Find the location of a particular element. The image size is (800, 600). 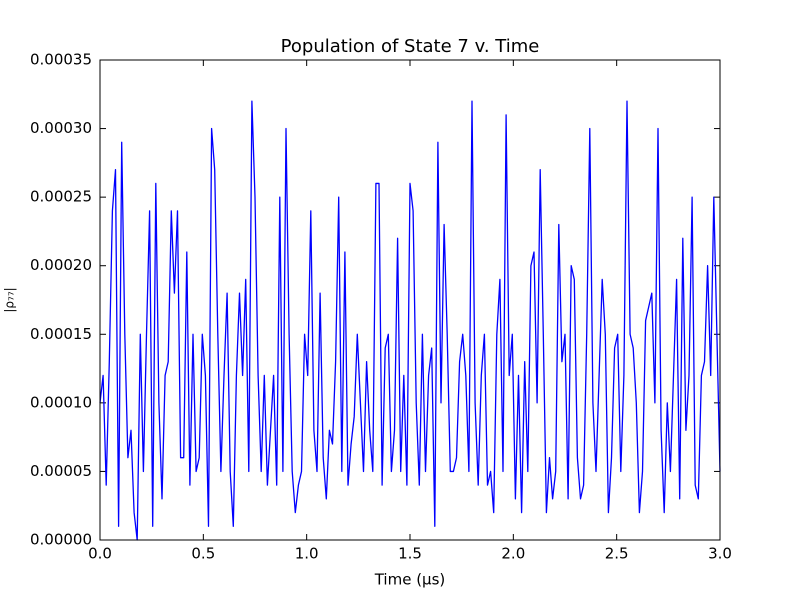

chart-title: Population of State 7 v. Time is located at coordinates (410, 46).